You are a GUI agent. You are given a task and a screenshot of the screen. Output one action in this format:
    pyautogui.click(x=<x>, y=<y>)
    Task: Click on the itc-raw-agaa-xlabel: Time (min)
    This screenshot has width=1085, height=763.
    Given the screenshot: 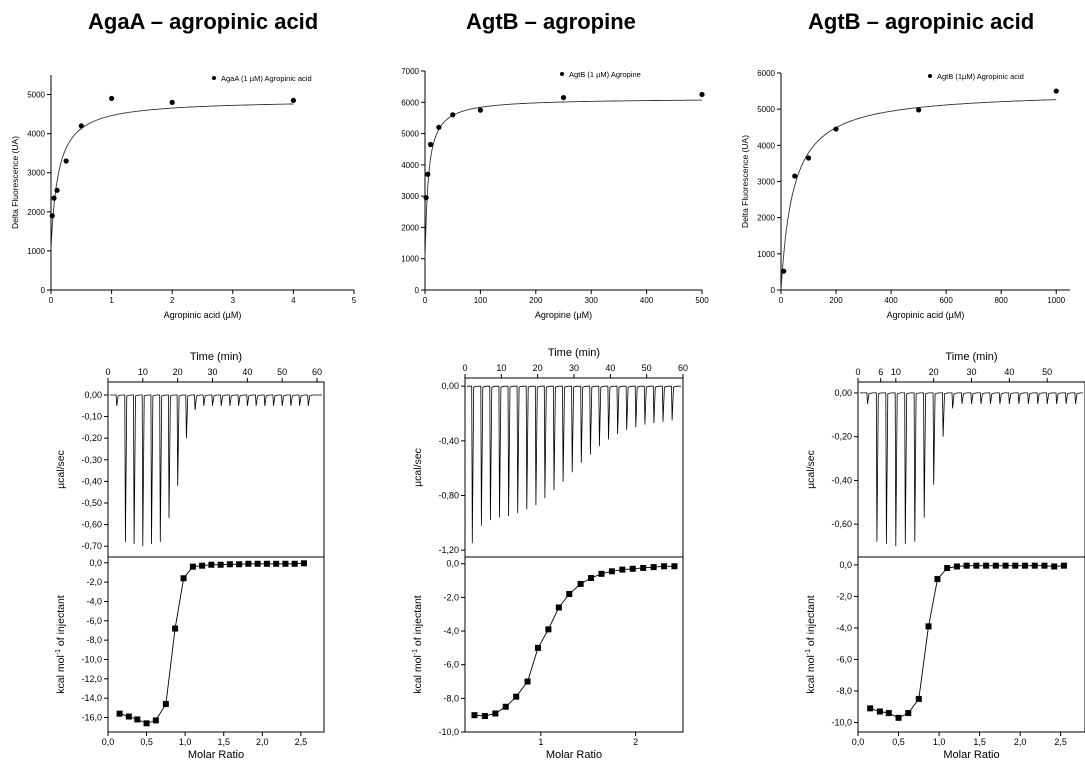 What is the action you would take?
    pyautogui.click(x=216, y=357)
    